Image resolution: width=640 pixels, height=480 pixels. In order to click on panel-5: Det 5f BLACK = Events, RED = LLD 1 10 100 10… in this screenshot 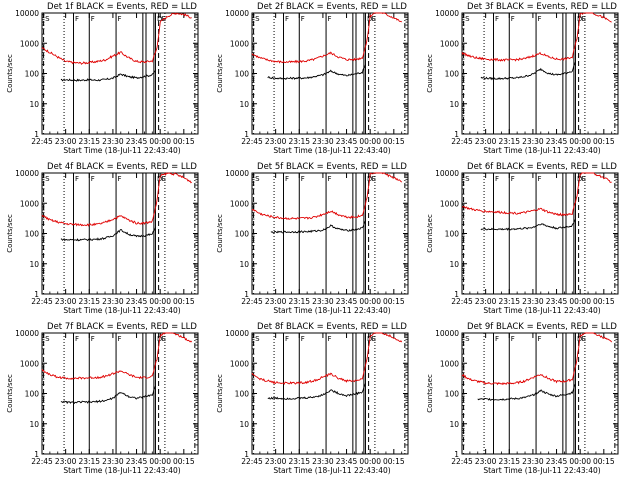, I will do `click(312, 238)`.